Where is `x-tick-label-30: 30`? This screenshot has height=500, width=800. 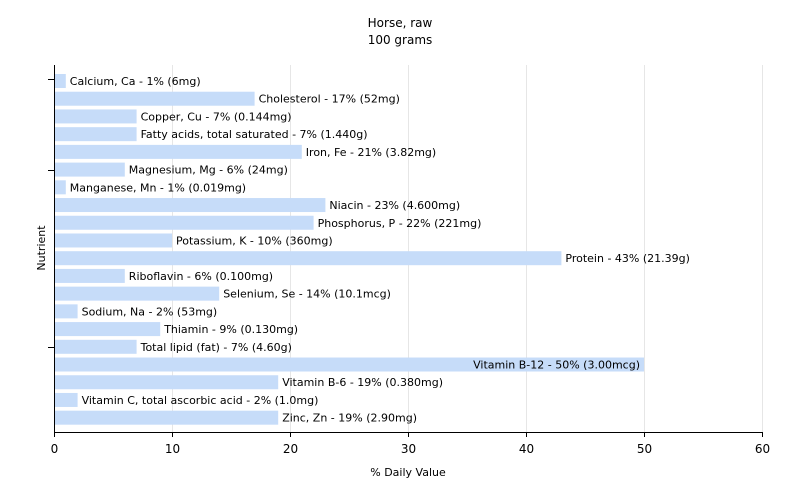
x-tick-label-30: 30 is located at coordinates (408, 449).